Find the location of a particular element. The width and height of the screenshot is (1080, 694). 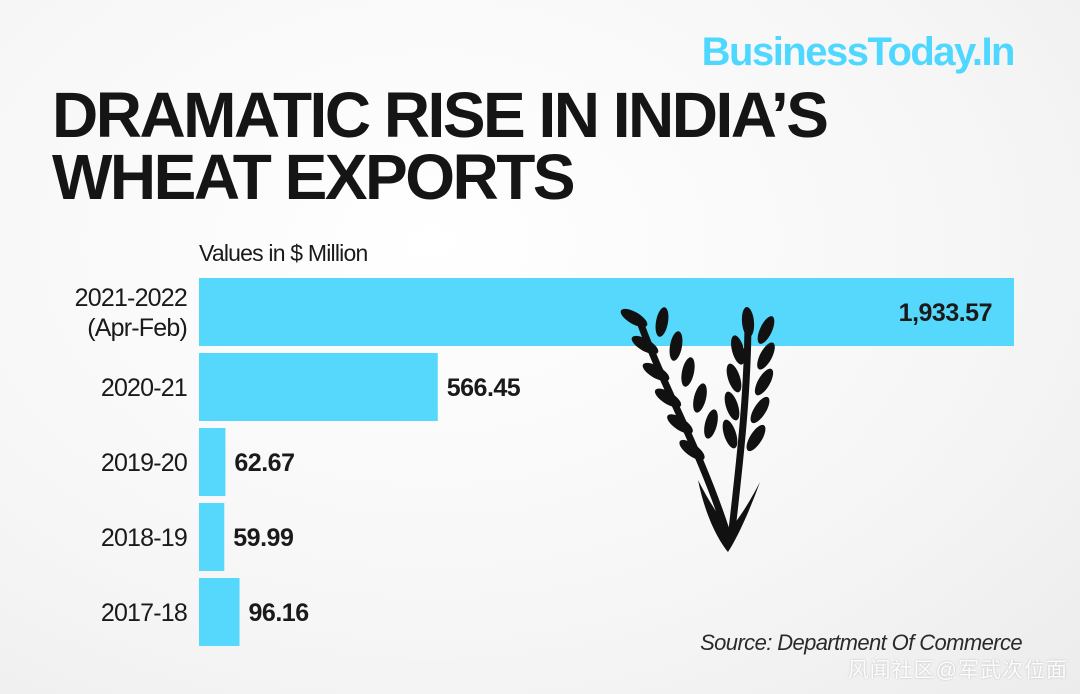

category-label-line: 2017-18 is located at coordinates (144, 613).